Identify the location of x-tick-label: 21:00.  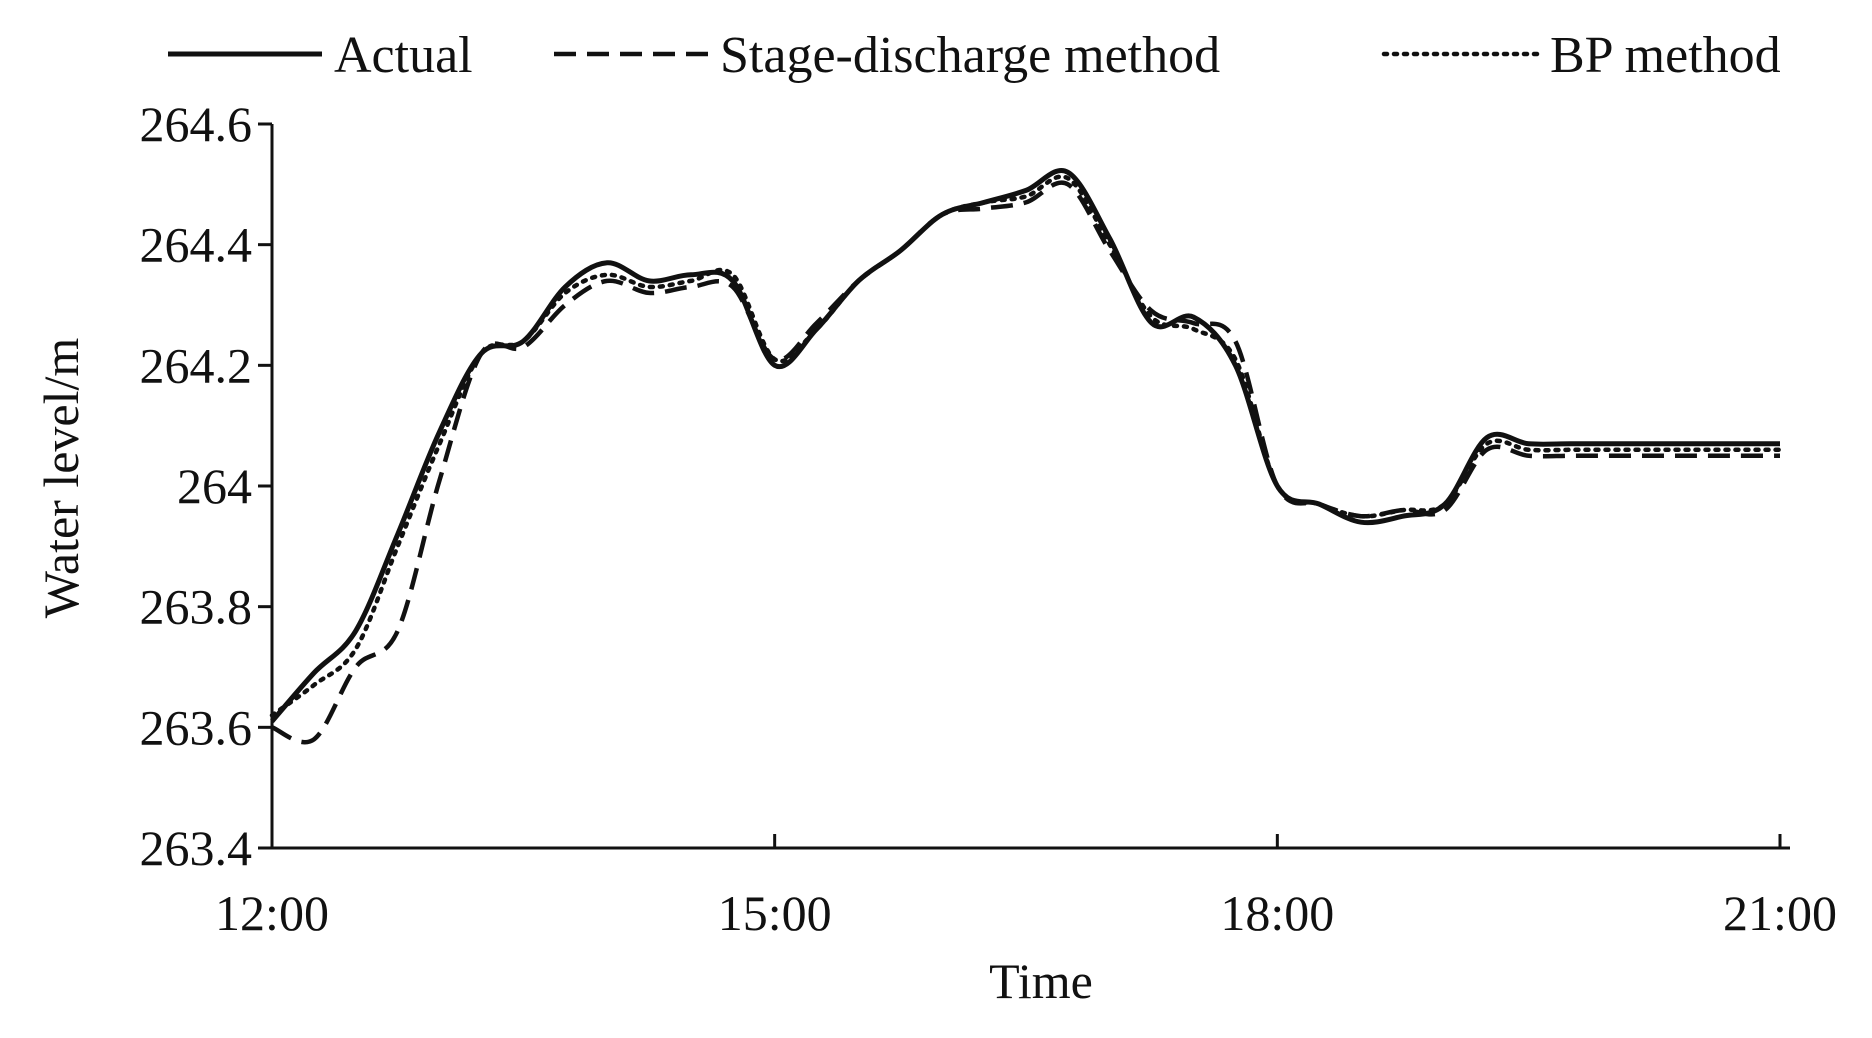
(1780, 913).